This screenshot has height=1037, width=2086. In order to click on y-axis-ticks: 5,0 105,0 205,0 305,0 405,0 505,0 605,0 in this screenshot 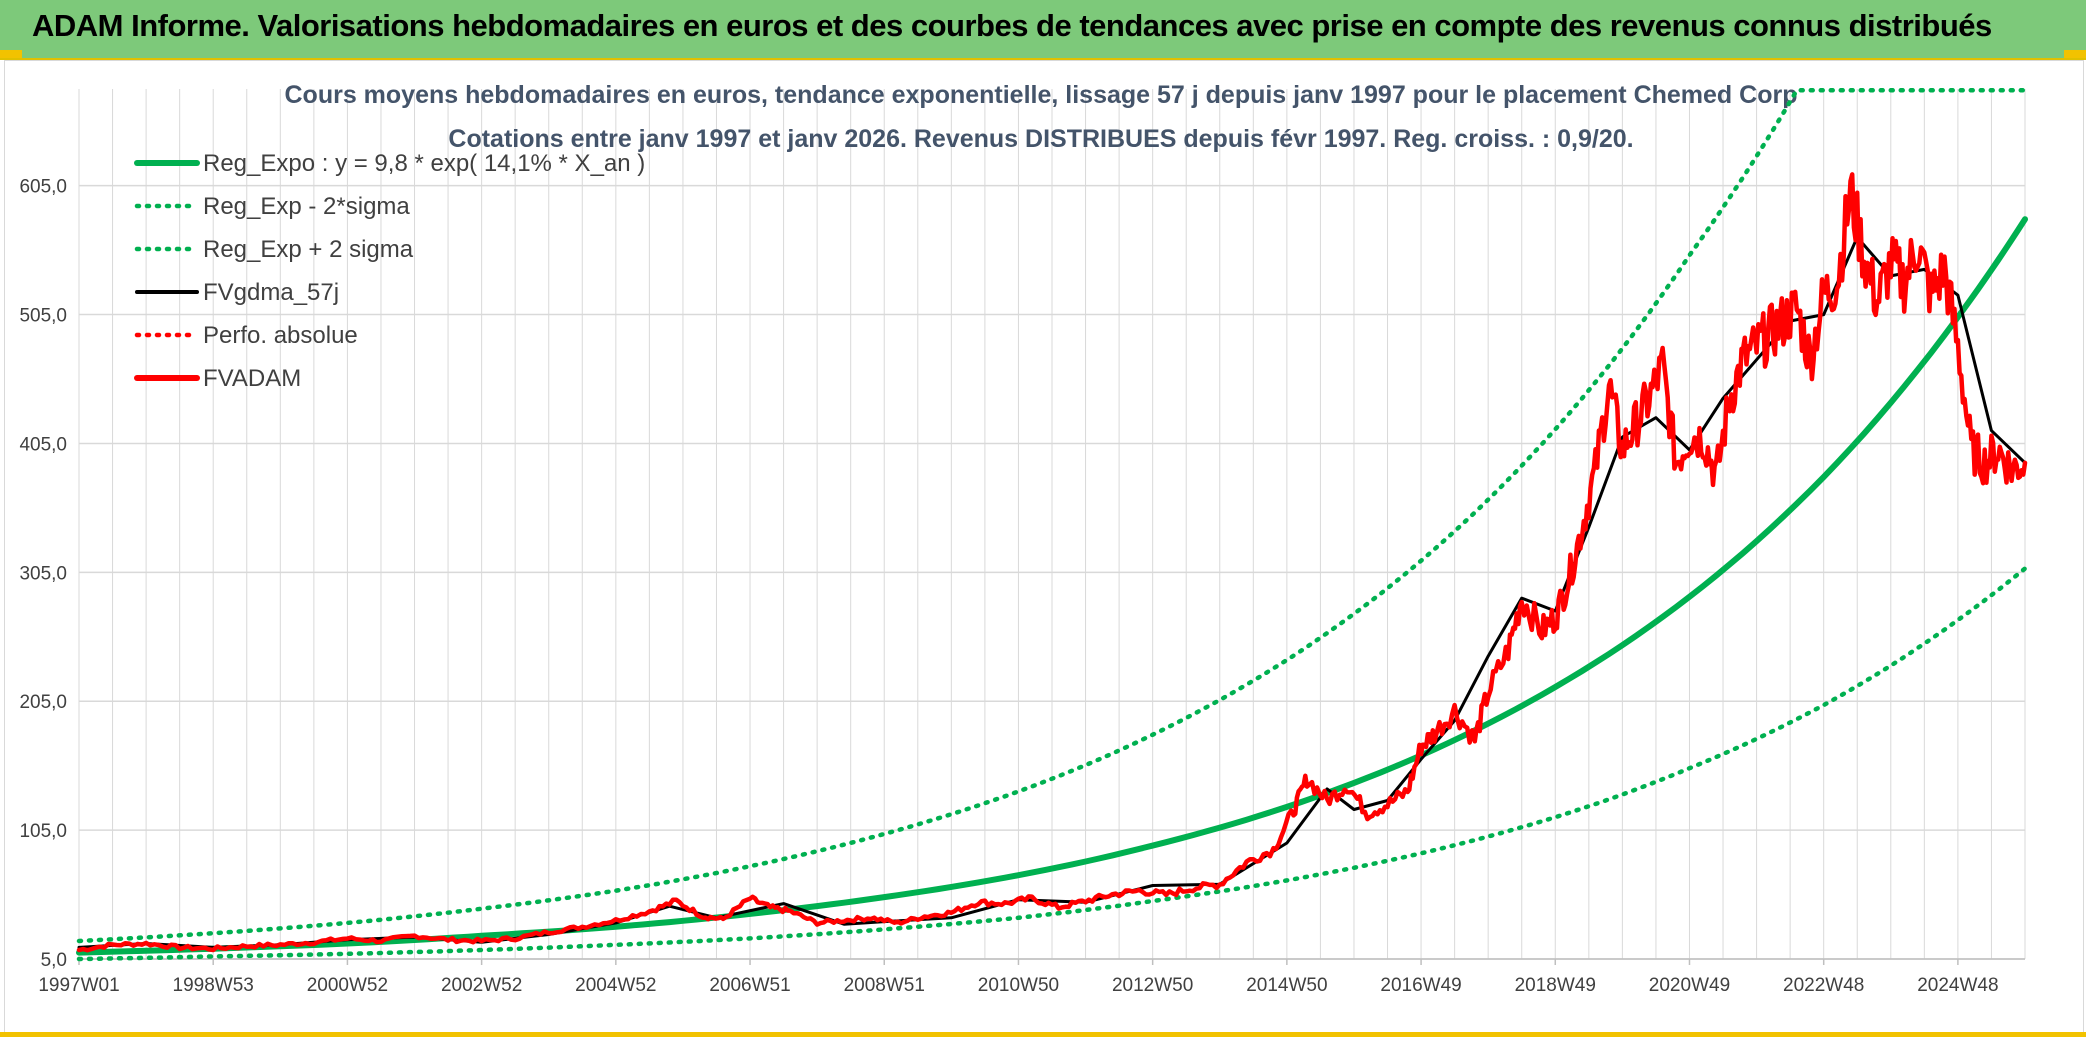, I will do `click(43, 574)`.